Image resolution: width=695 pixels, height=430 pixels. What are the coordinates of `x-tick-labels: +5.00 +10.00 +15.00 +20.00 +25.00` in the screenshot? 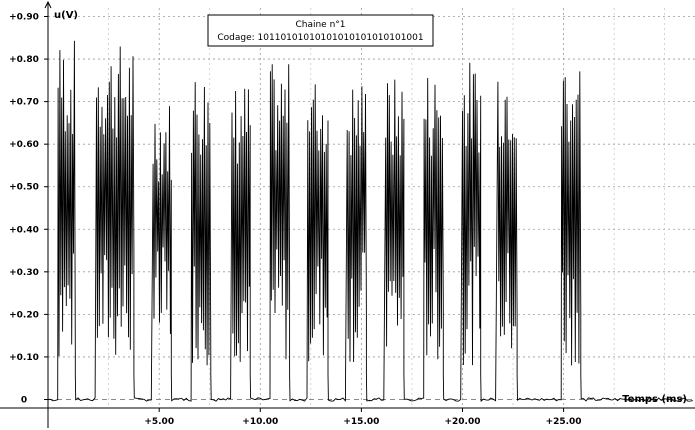 It's located at (362, 422).